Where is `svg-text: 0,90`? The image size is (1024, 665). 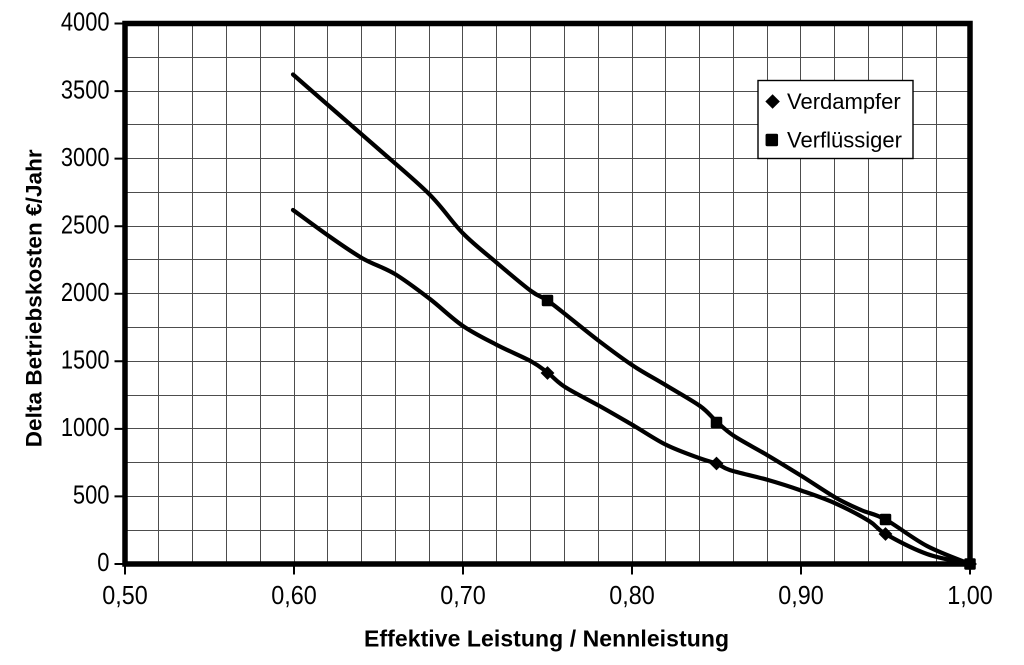
svg-text: 0,90 is located at coordinates (801, 596).